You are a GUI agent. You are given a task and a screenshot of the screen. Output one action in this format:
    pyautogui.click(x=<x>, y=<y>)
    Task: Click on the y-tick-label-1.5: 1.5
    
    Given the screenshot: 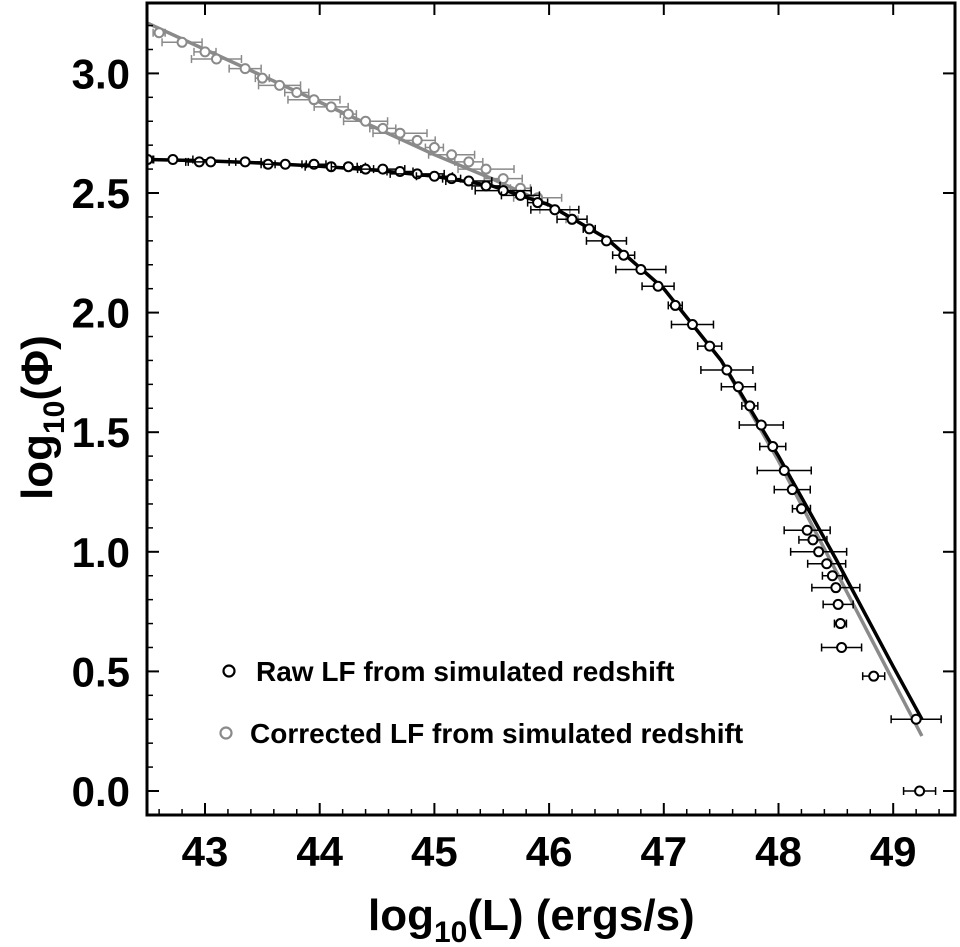 What is the action you would take?
    pyautogui.click(x=101, y=432)
    